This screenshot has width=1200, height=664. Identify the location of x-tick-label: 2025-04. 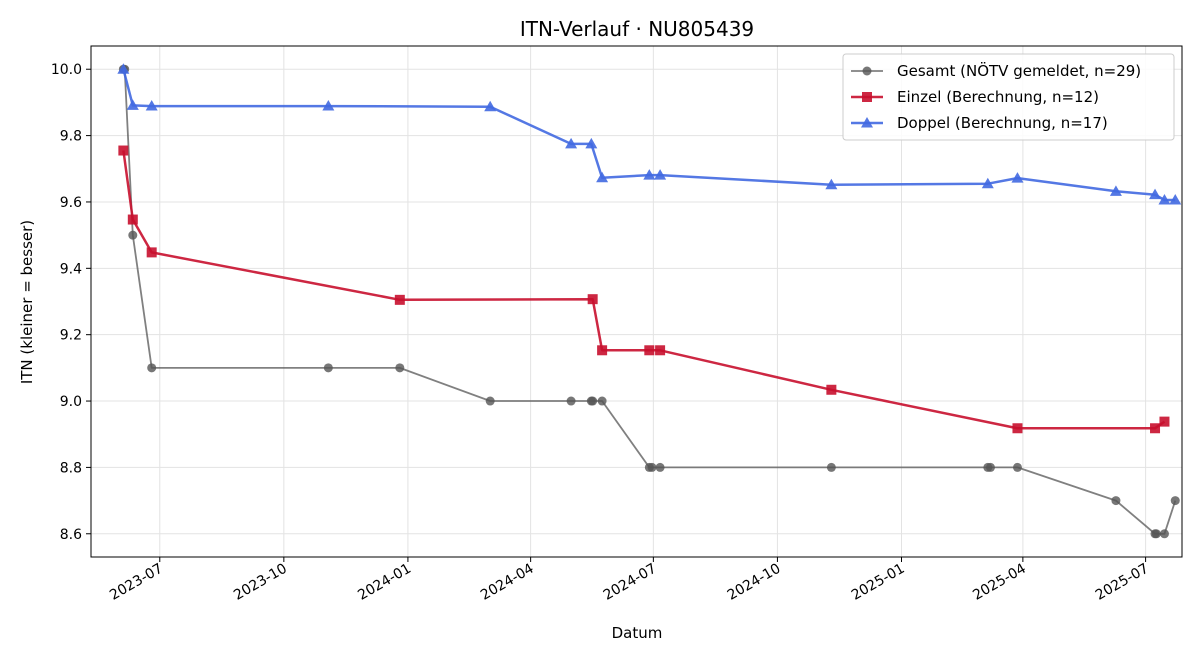
(999, 582).